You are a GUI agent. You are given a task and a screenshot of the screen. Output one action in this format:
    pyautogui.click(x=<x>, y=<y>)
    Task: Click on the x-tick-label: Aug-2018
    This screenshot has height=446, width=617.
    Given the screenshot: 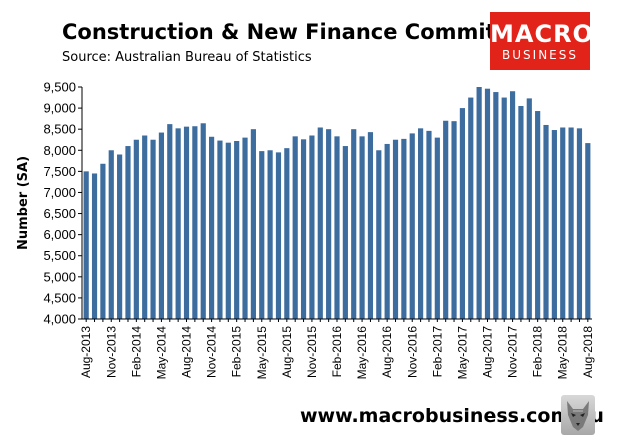 What is the action you would take?
    pyautogui.click(x=588, y=352)
    